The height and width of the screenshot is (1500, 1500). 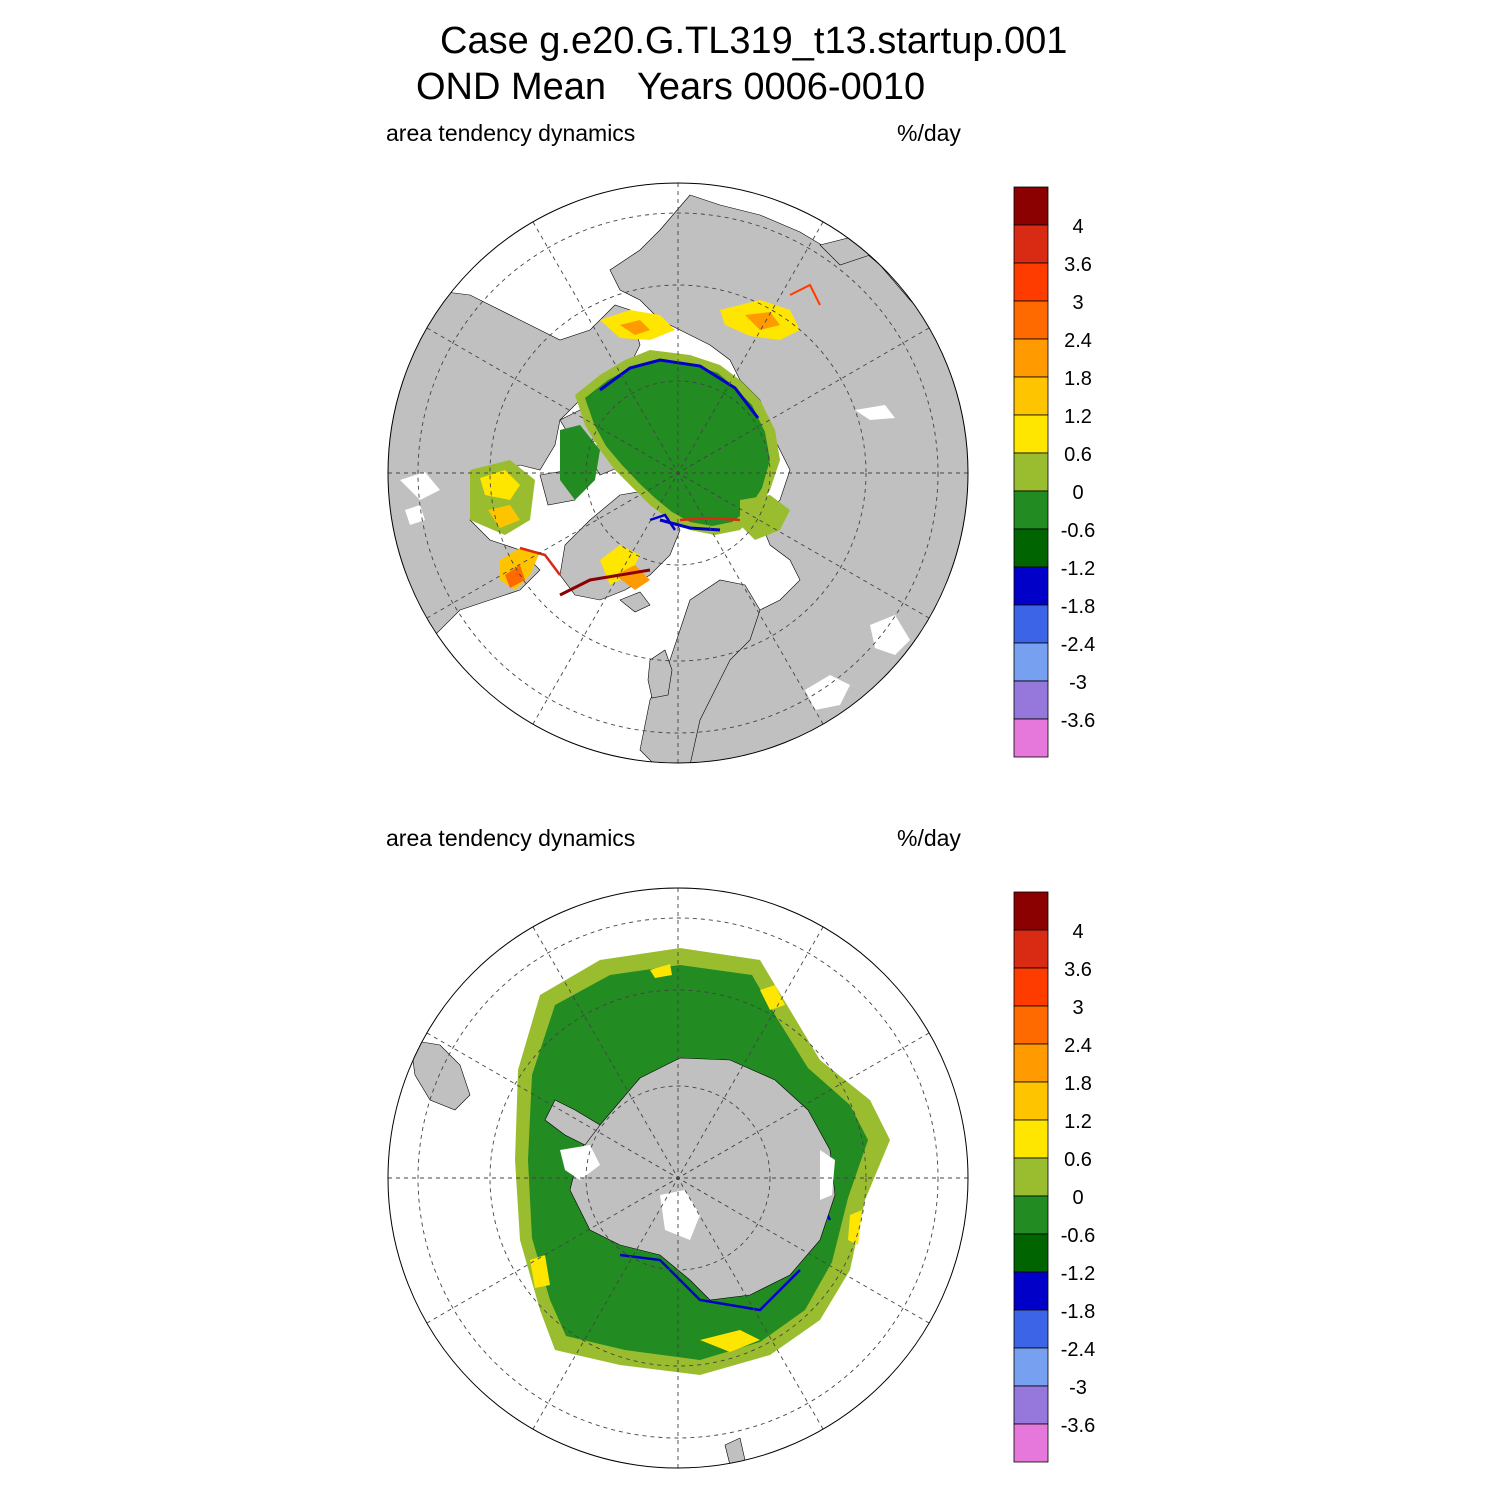 I want to click on south-panel-variable-label: area tendency dynamics, so click(x=511, y=838).